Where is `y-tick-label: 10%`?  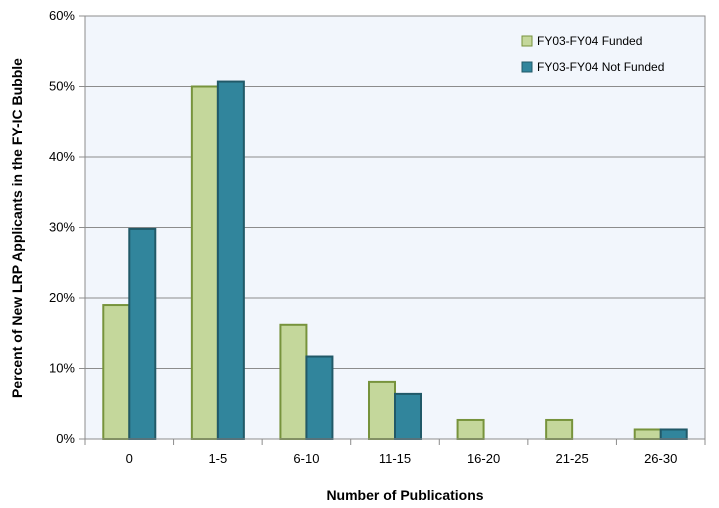 y-tick-label: 10% is located at coordinates (62, 368).